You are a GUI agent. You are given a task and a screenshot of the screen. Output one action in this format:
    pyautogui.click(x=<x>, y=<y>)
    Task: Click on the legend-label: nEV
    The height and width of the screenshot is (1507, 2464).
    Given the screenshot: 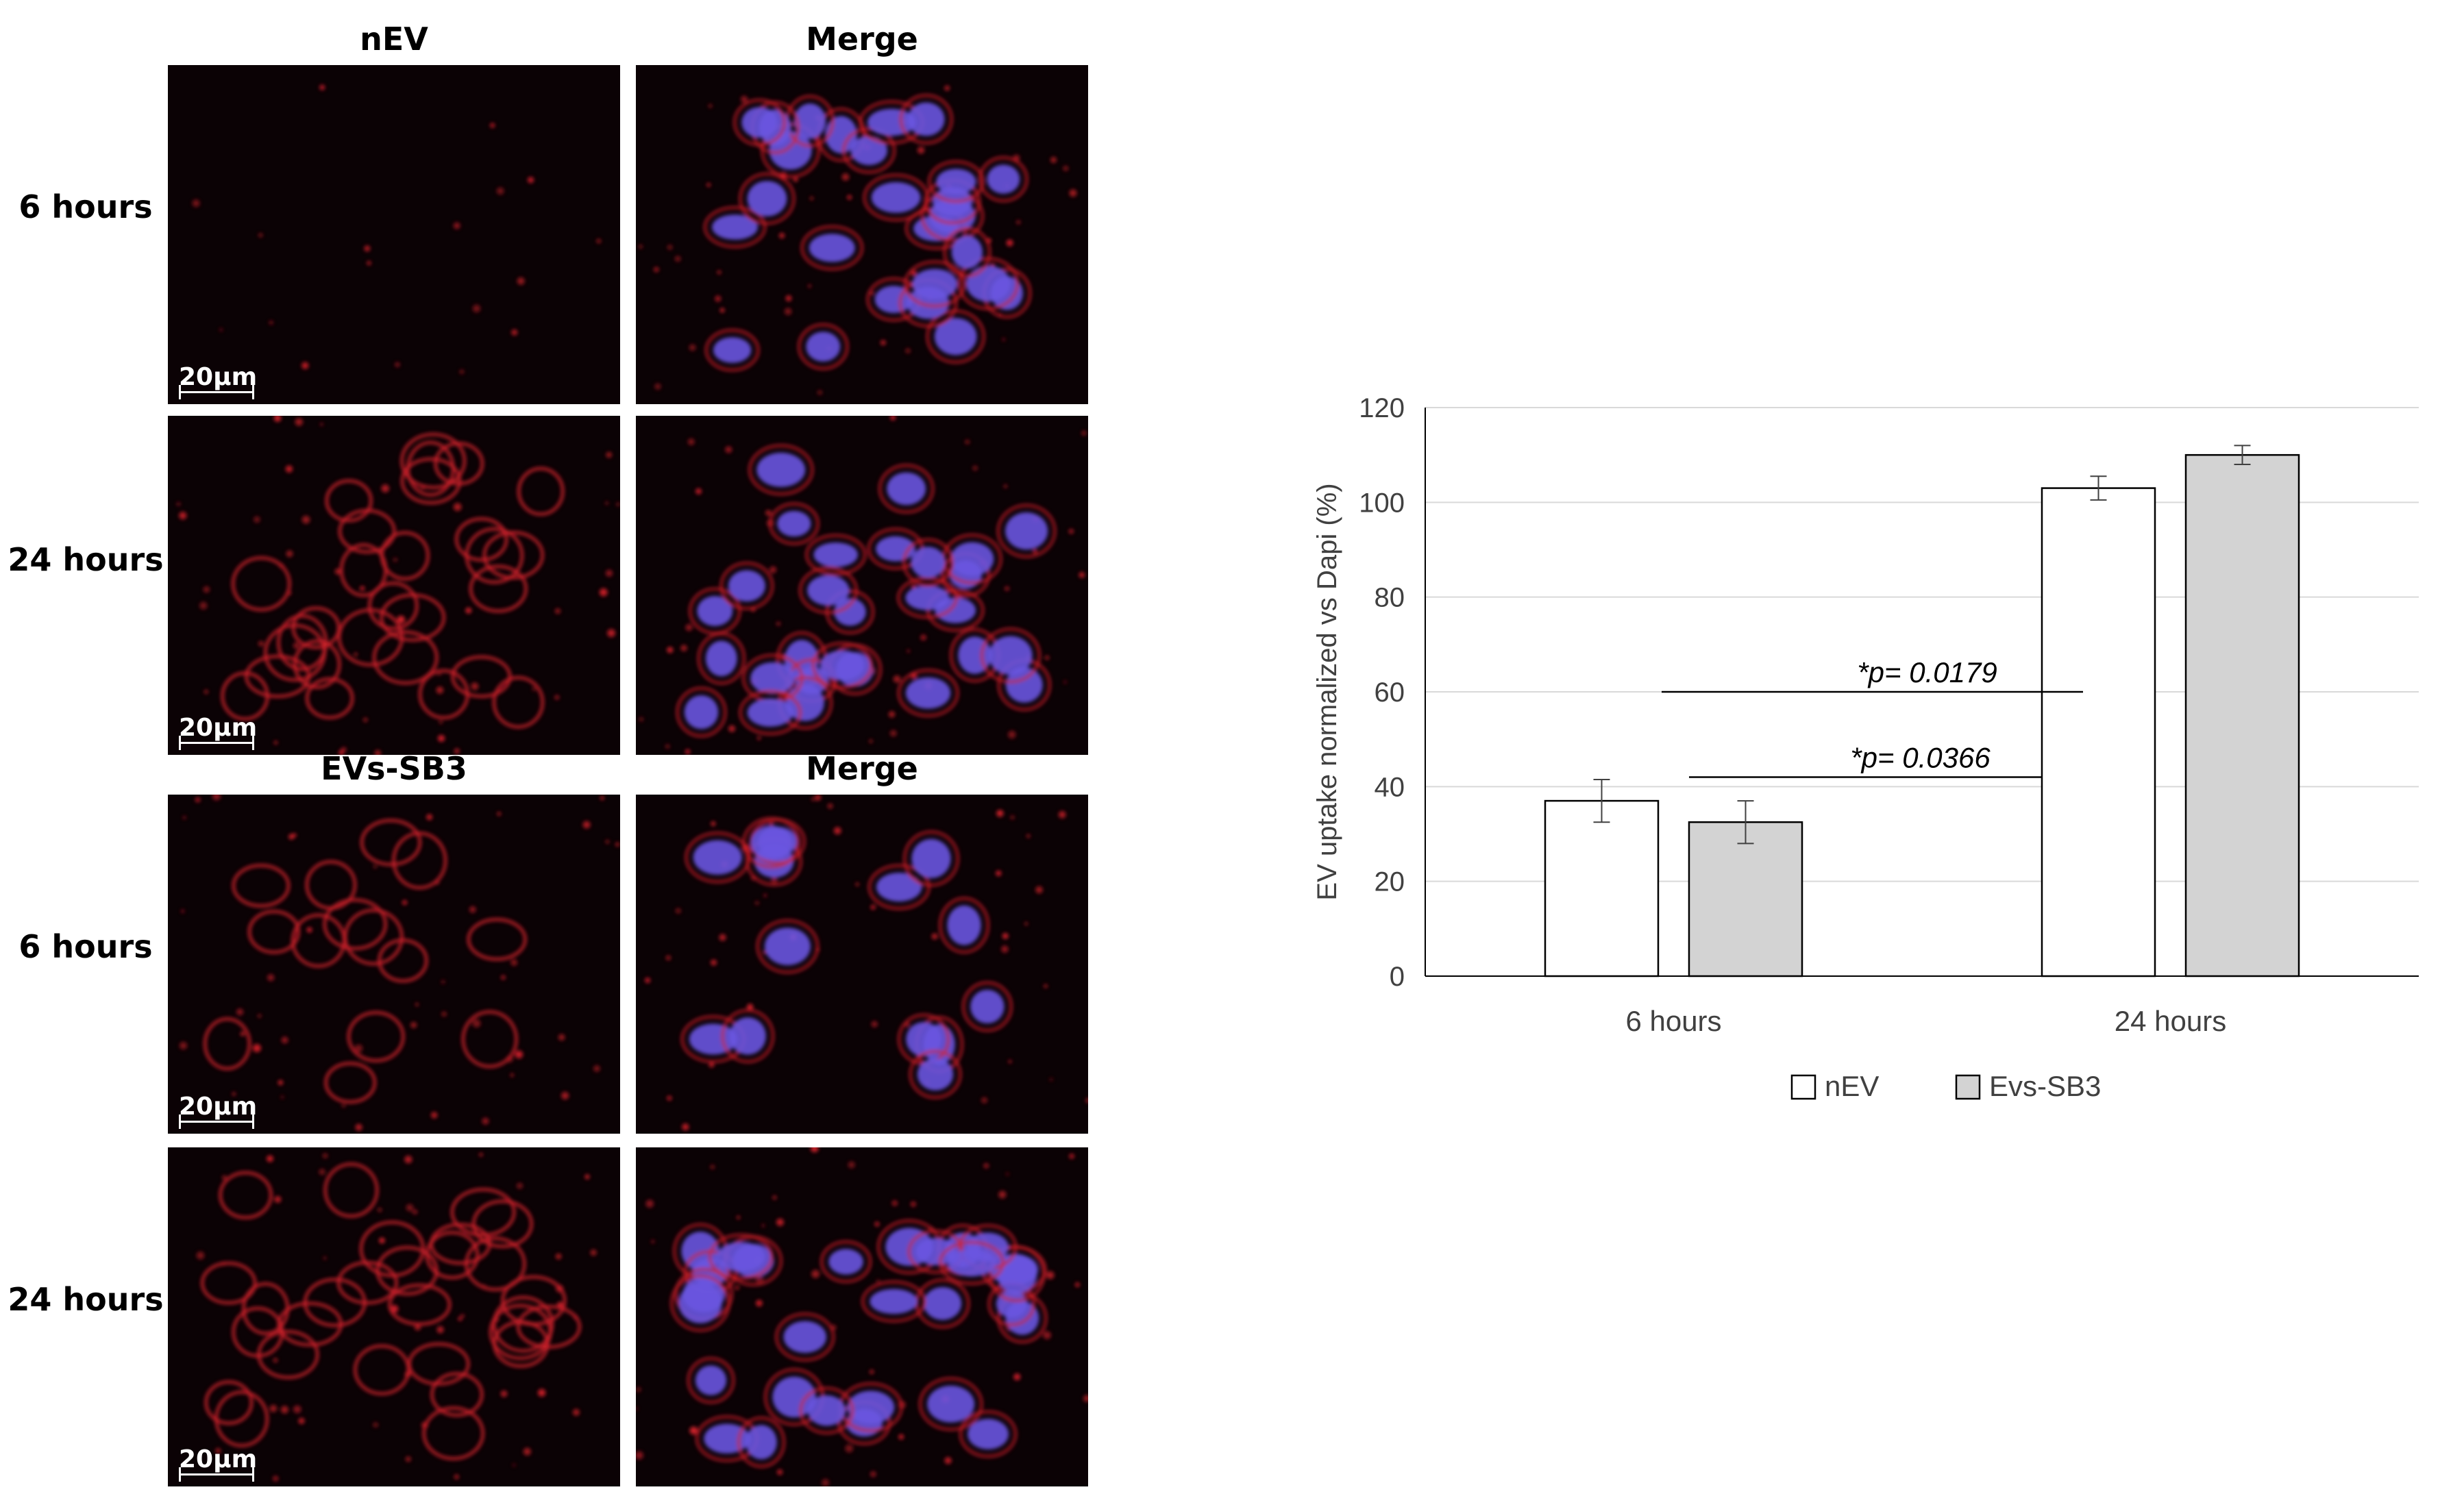 What is the action you would take?
    pyautogui.click(x=1852, y=1086)
    